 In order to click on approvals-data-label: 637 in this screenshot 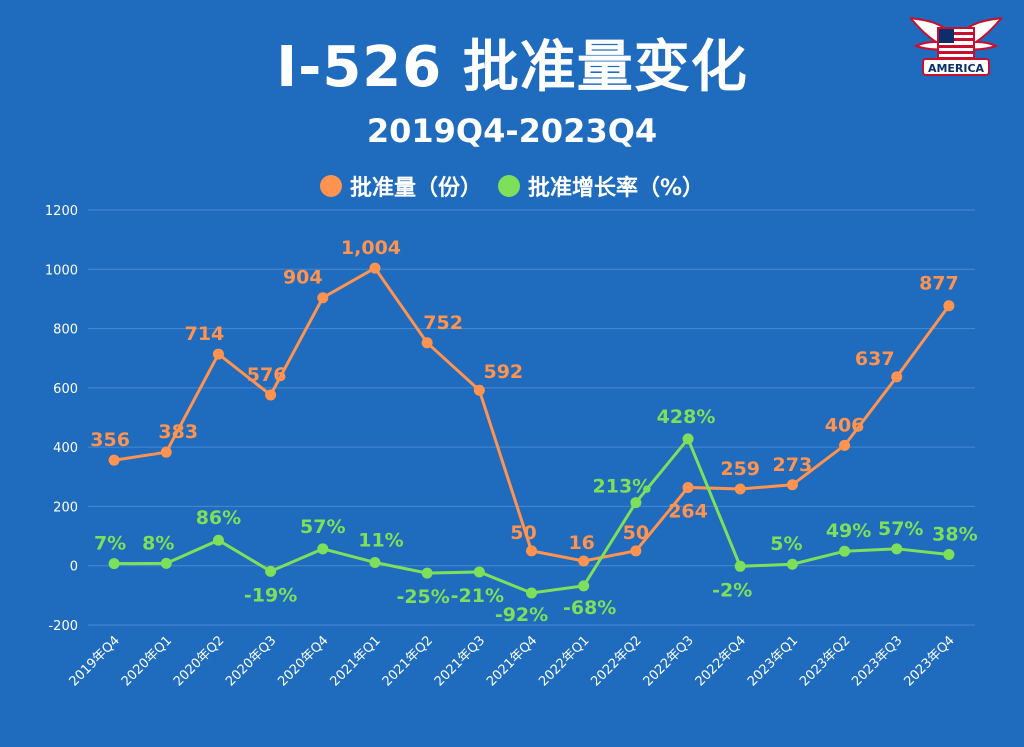, I will do `click(875, 359)`.